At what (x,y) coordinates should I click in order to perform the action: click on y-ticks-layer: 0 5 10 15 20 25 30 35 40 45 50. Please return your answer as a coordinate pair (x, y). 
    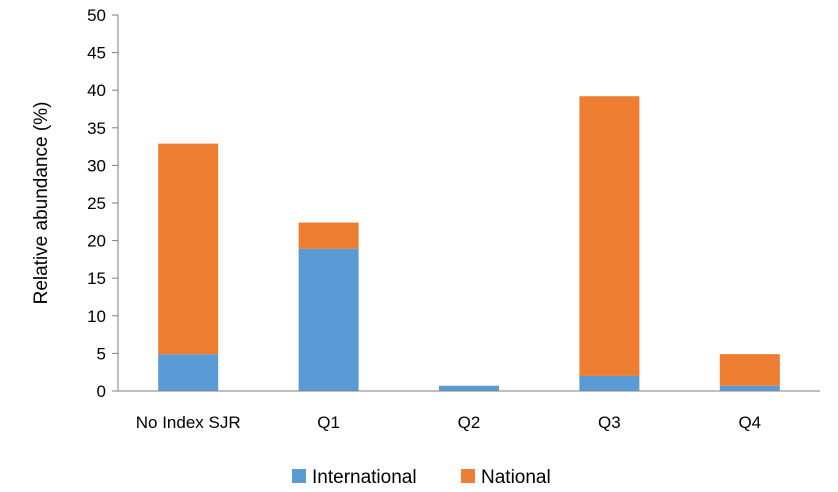
    Looking at the image, I should click on (102, 203).